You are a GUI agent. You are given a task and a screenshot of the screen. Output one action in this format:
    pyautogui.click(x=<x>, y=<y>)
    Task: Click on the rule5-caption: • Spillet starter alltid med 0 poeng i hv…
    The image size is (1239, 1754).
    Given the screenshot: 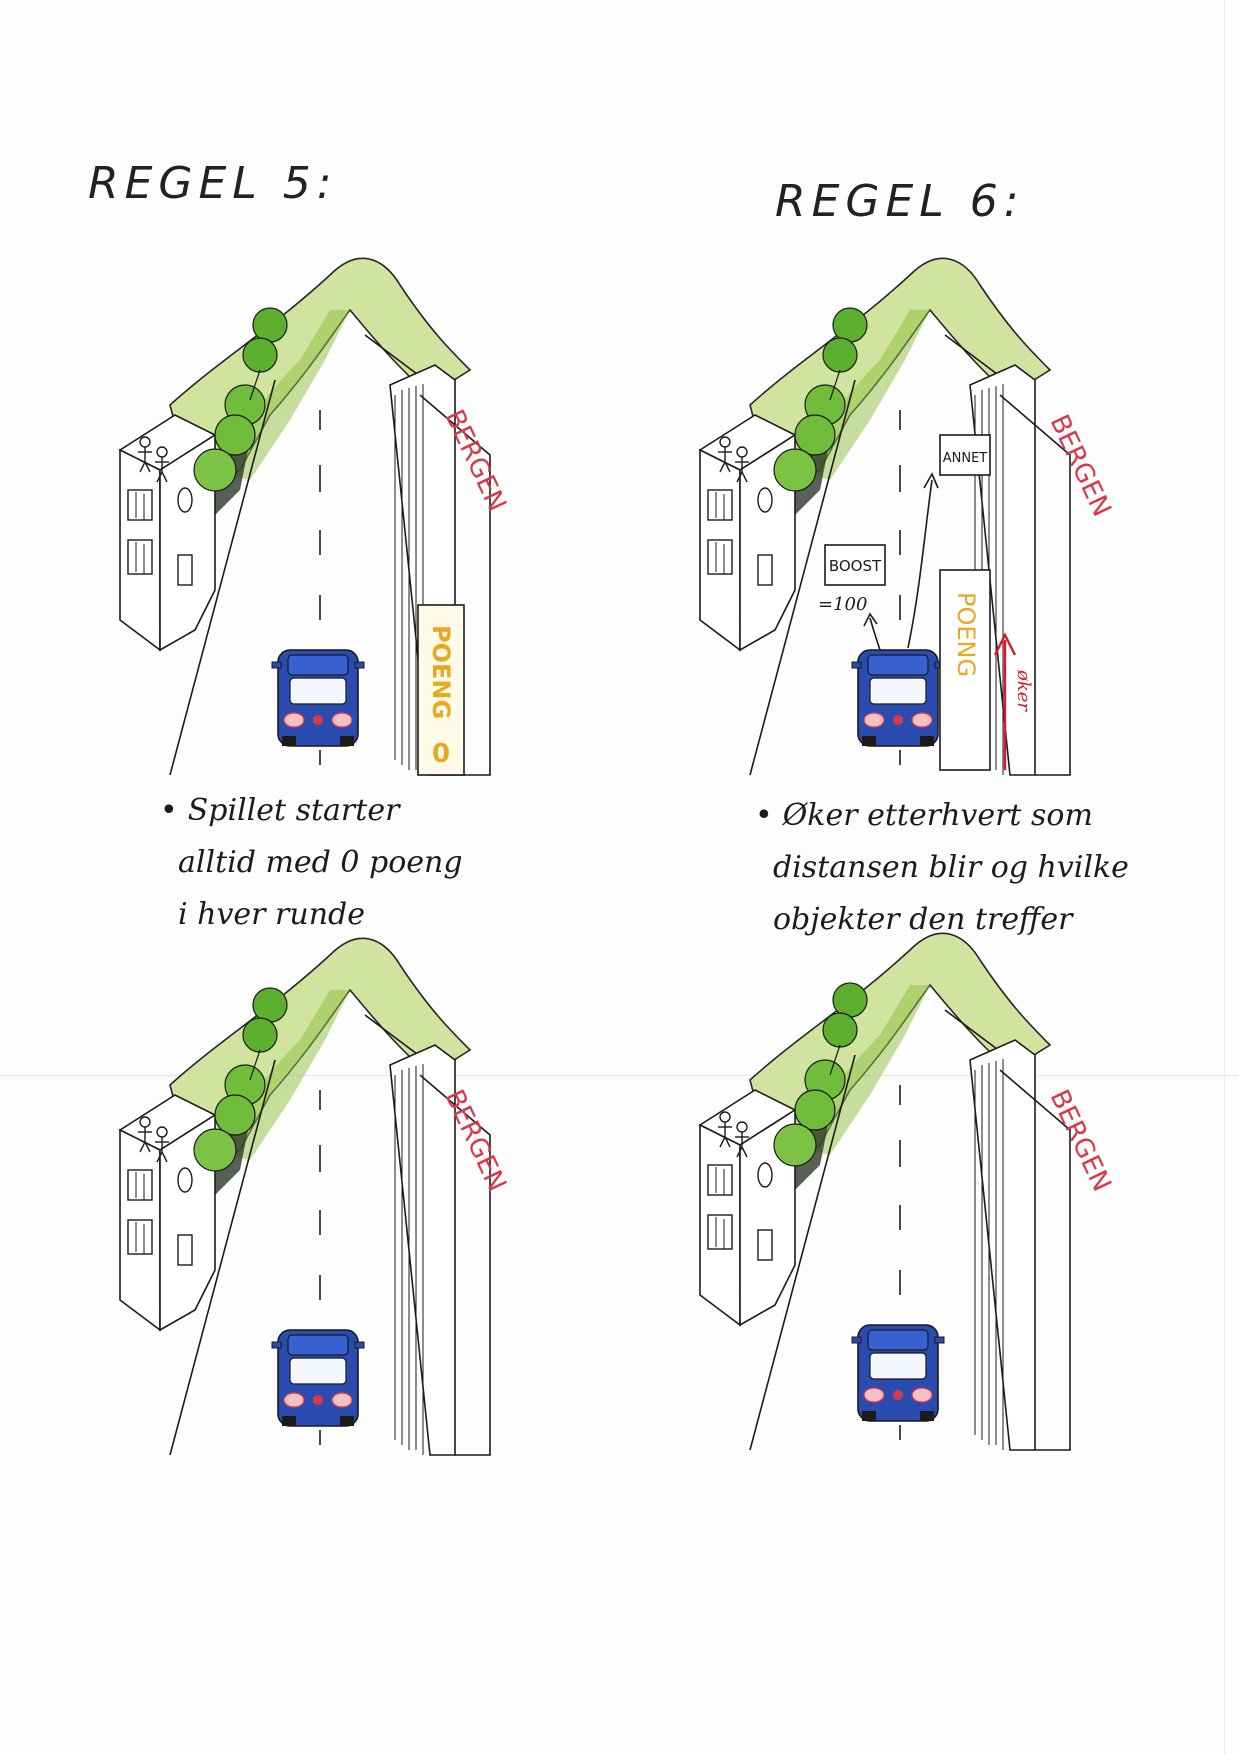 What is the action you would take?
    pyautogui.click(x=311, y=863)
    